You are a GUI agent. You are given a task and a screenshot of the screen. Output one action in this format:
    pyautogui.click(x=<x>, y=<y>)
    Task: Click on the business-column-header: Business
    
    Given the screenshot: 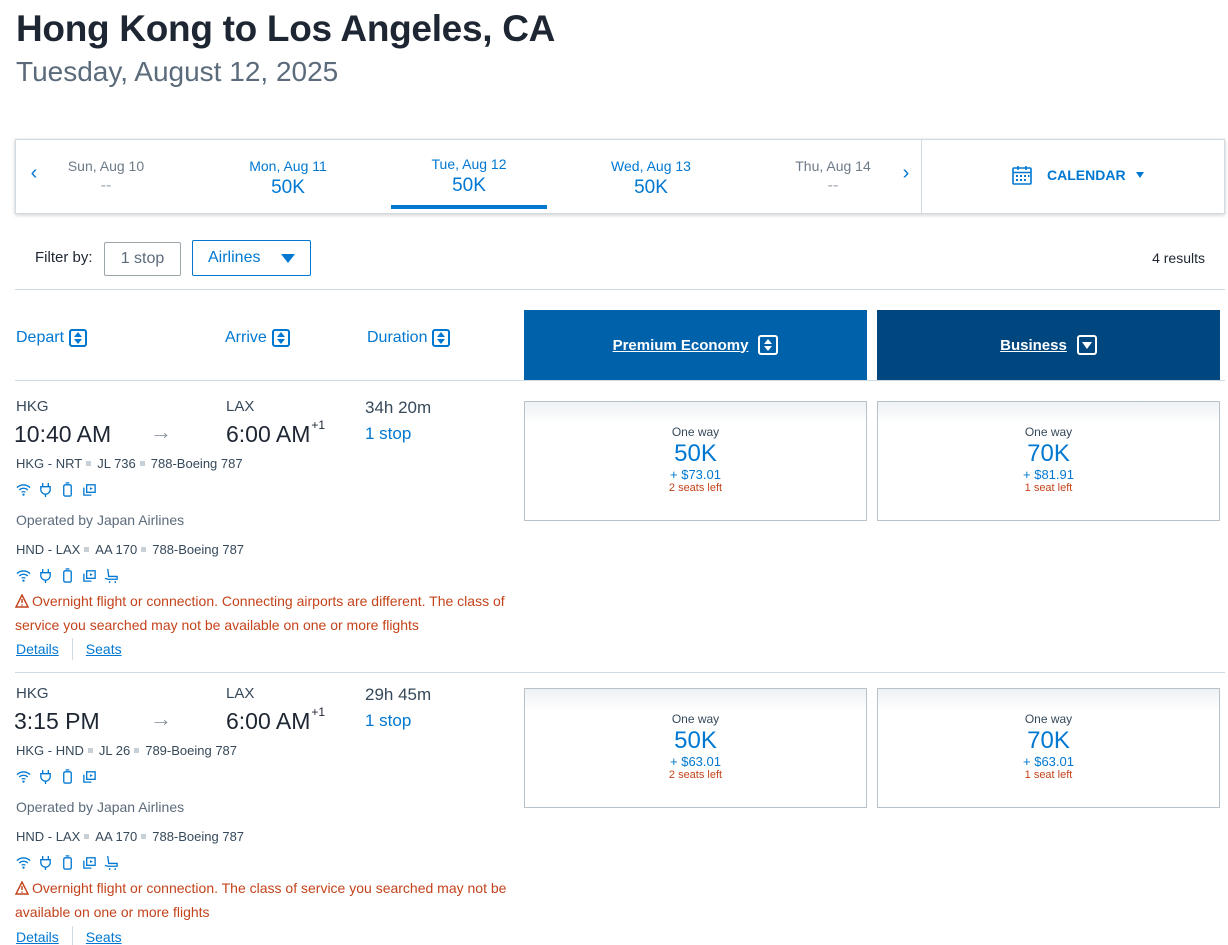 What is the action you would take?
    pyautogui.click(x=1048, y=345)
    